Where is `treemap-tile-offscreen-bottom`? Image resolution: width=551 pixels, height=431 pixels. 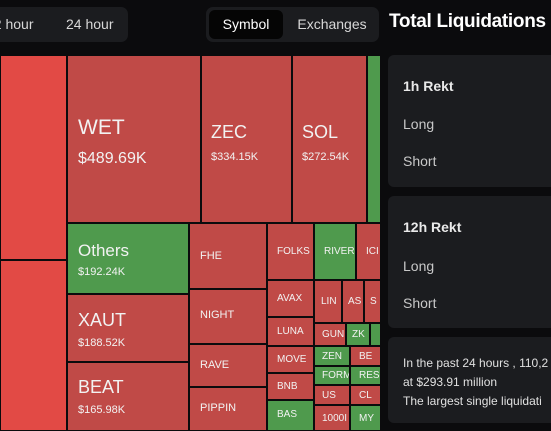 treemap-tile-offscreen-bottom is located at coordinates (33, 345).